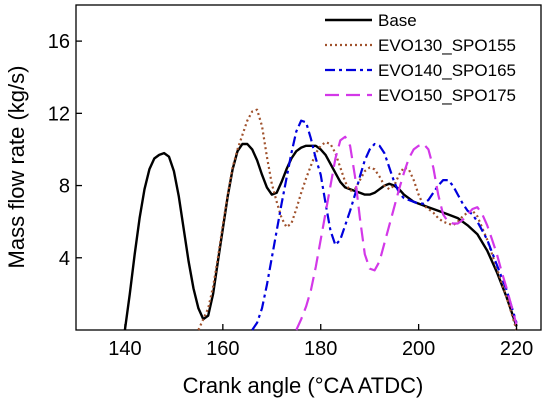 This screenshot has width=550, height=401. I want to click on x-tick-label: 160, so click(222, 349).